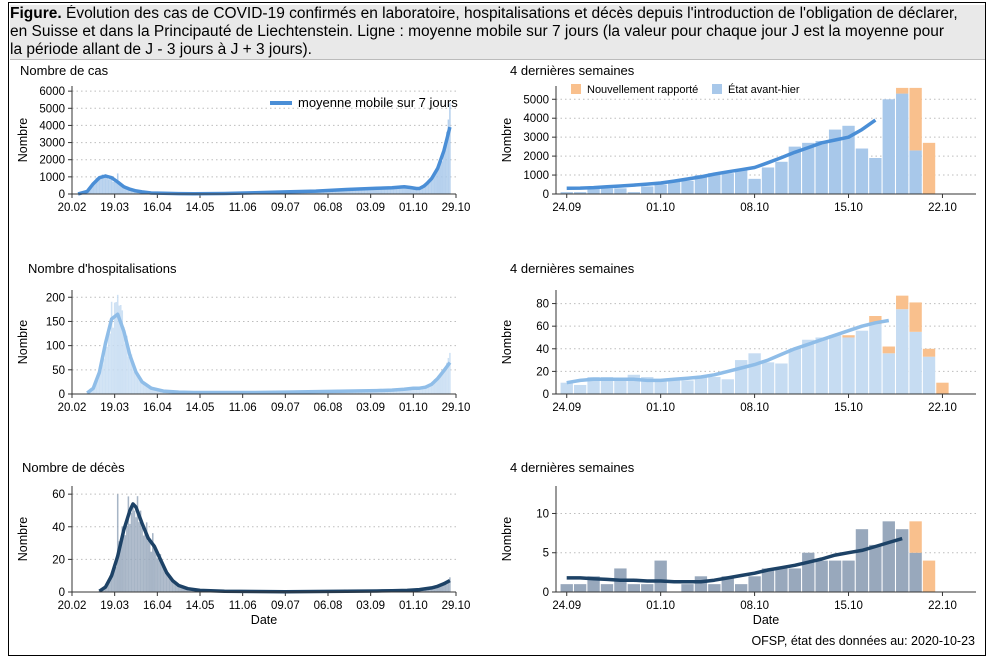  What do you see at coordinates (52, 161) in the screenshot?
I see `y-tick-label: 2000` at bounding box center [52, 161].